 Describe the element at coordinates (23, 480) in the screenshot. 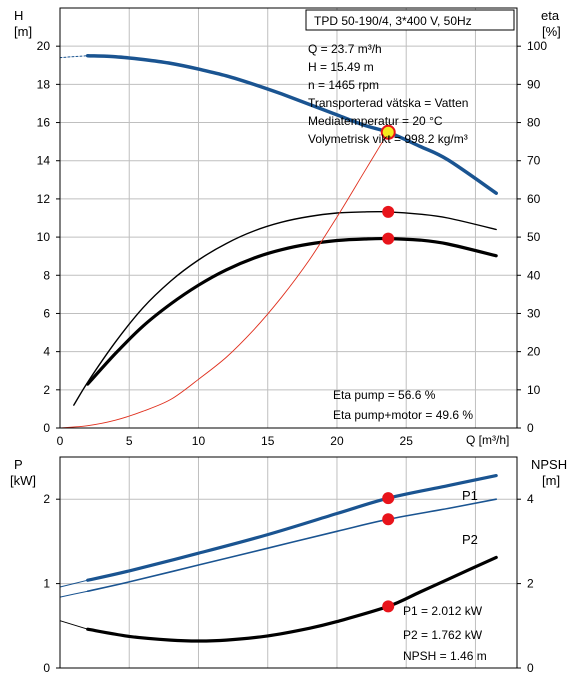

I see `bottom-left-axis-unit: [kW]` at that location.